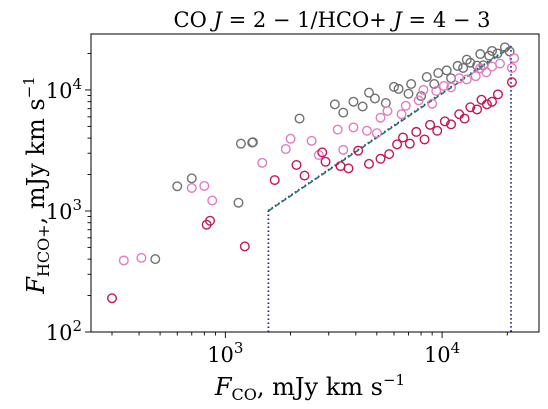 The image size is (548, 409). I want to click on x-tick-label: 10³, so click(225, 353).